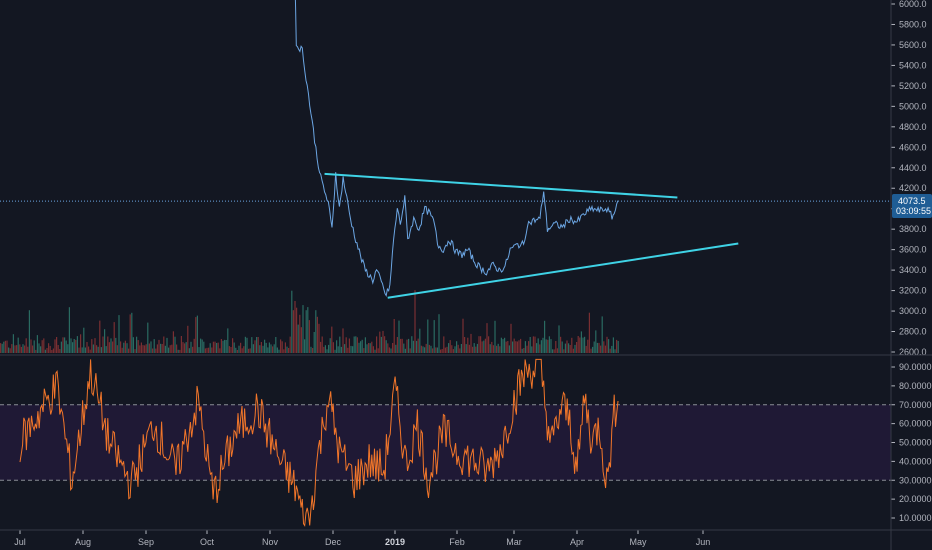 The width and height of the screenshot is (932, 550). I want to click on trendline-upper, so click(501, 185).